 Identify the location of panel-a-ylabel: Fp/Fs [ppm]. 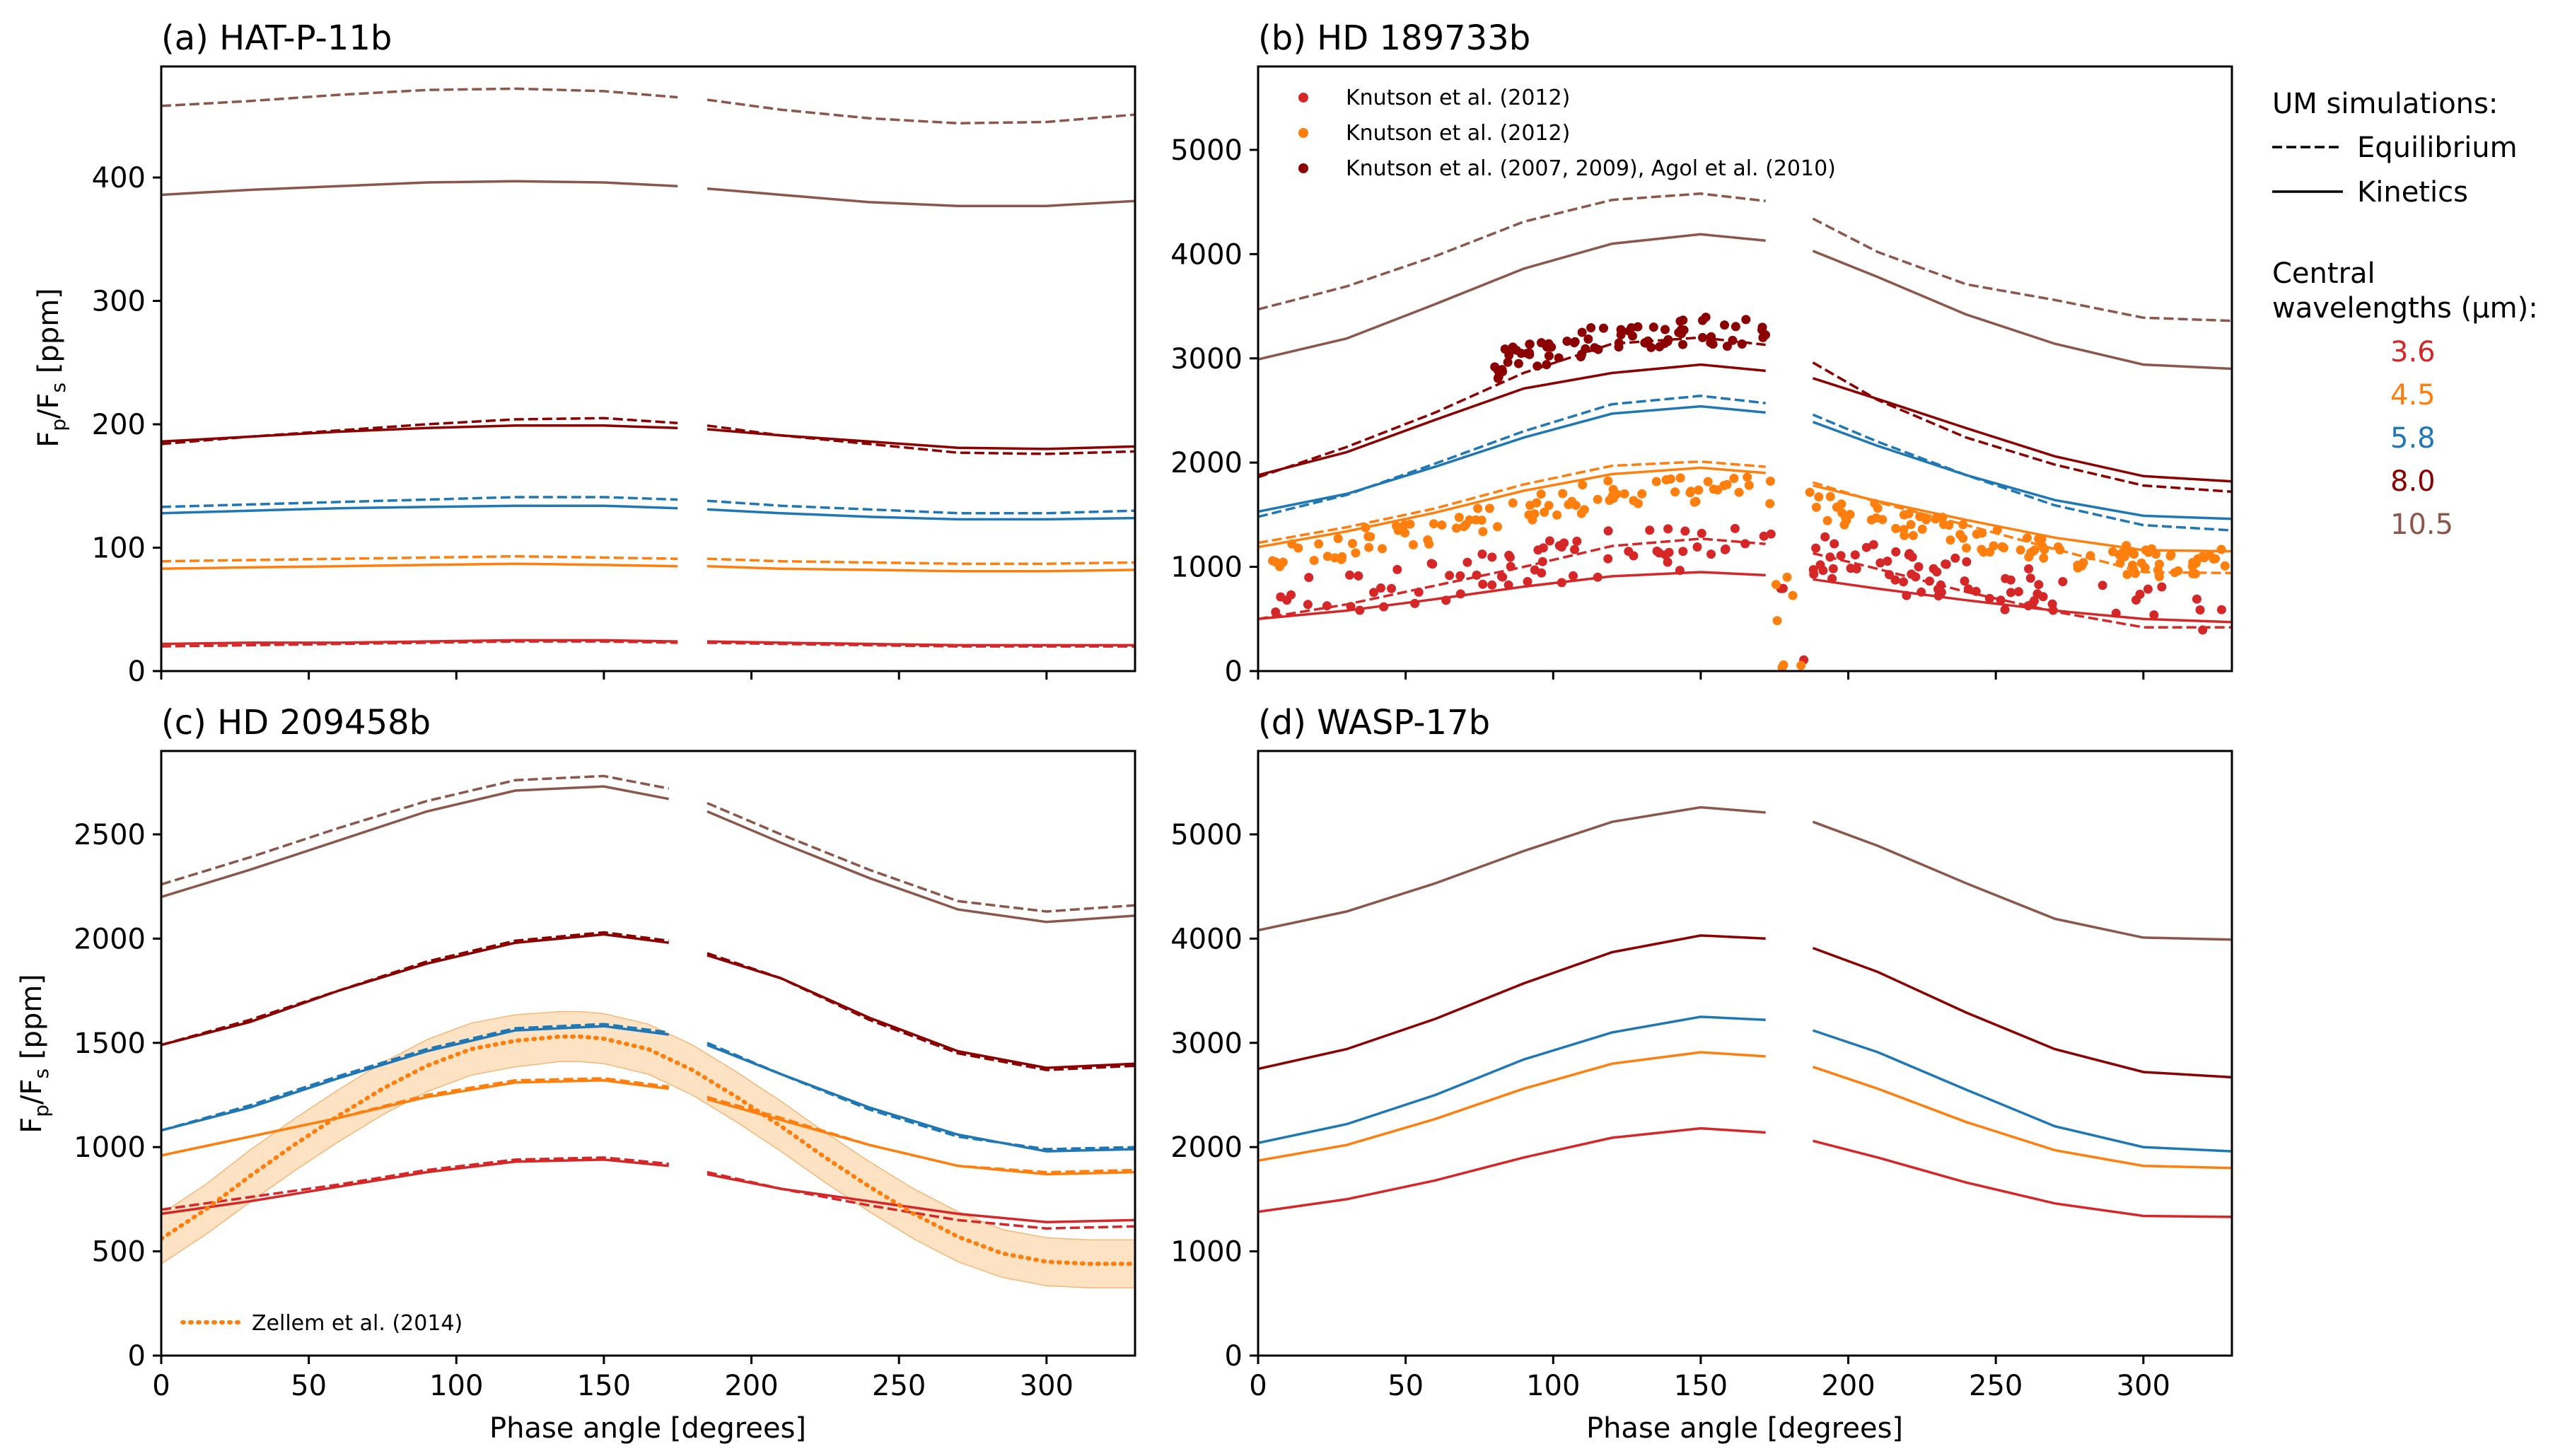
(51, 368).